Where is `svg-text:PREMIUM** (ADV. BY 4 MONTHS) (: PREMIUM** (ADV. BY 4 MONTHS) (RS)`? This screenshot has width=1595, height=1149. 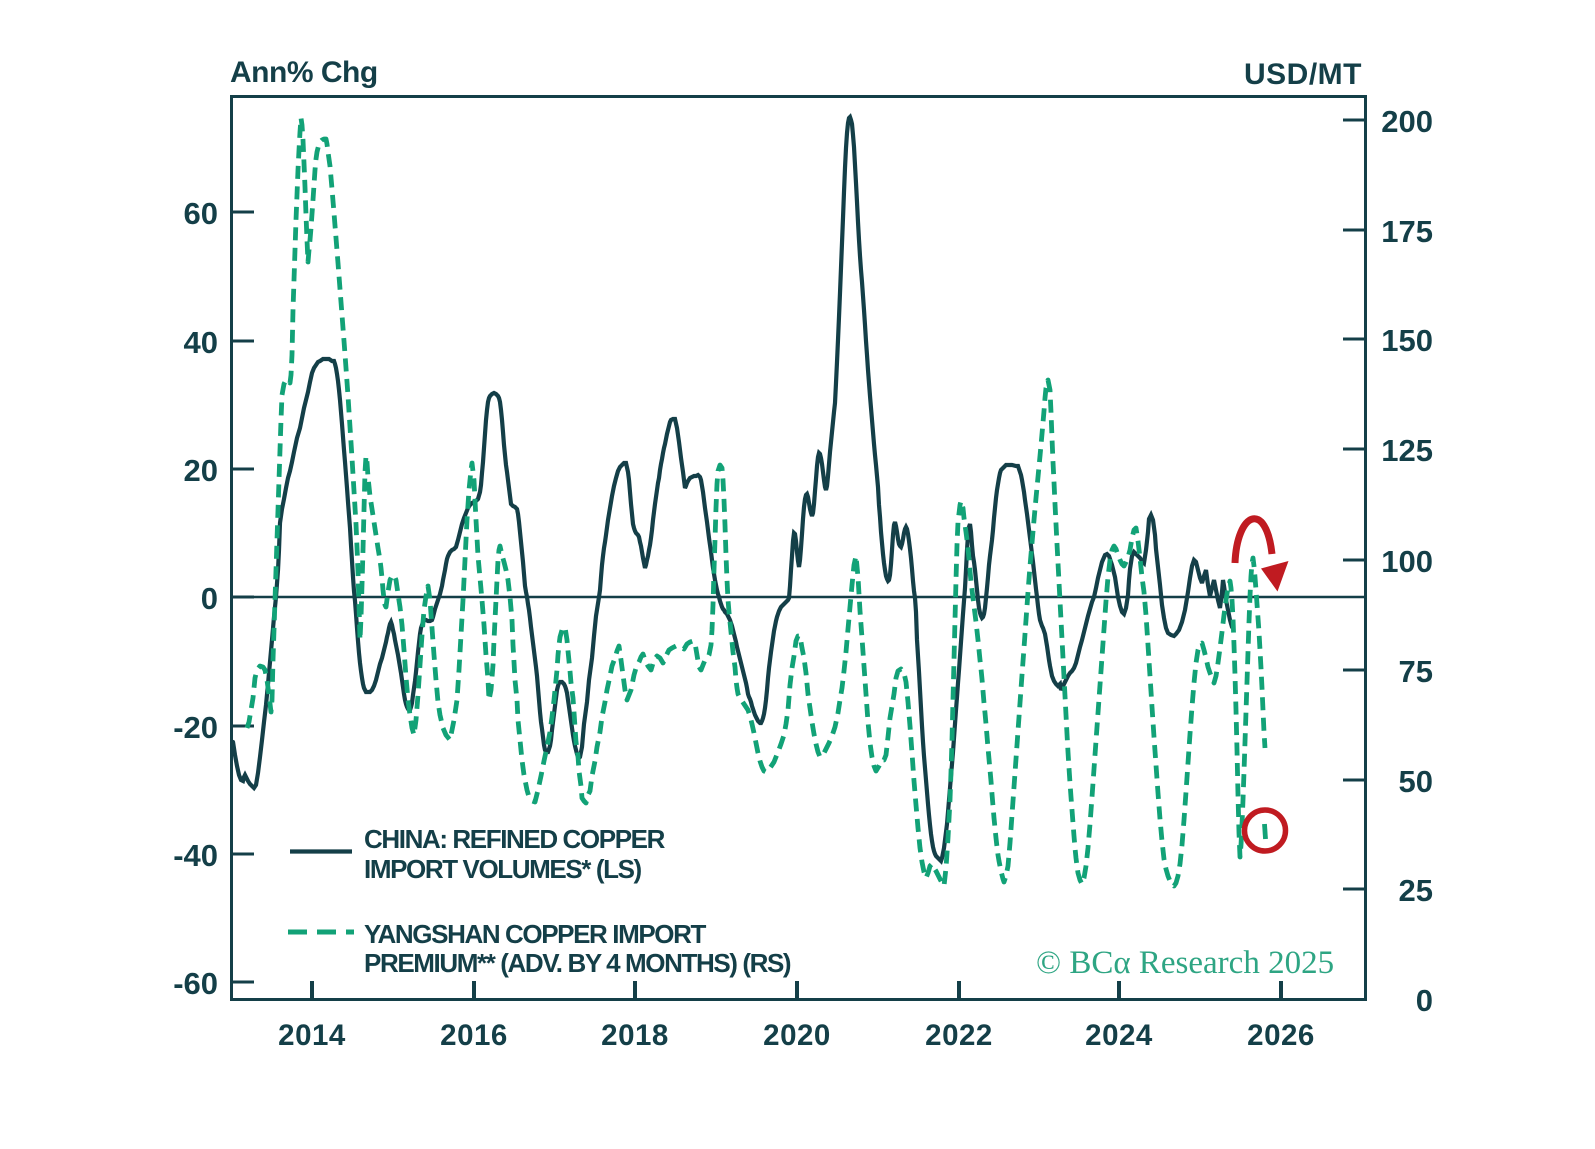
svg-text:PREMIUM** (ADV. BY 4 MONTHS) (: PREMIUM** (ADV. BY 4 MONTHS) (RS) is located at coordinates (577, 963).